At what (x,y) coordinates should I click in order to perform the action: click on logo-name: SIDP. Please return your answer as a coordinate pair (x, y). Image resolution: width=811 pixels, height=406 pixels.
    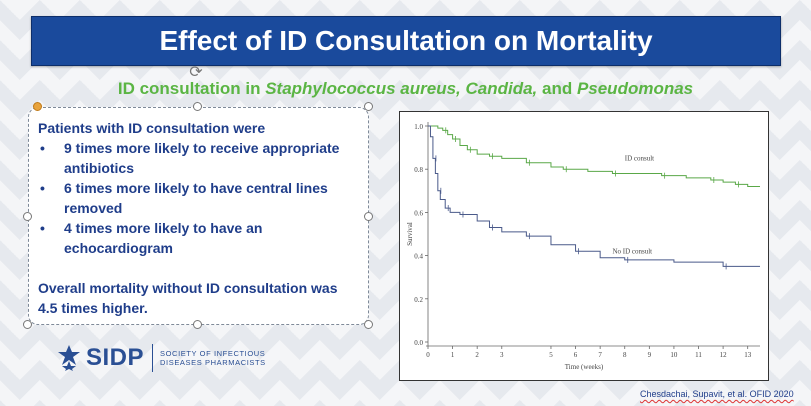
    Looking at the image, I should click on (115, 357).